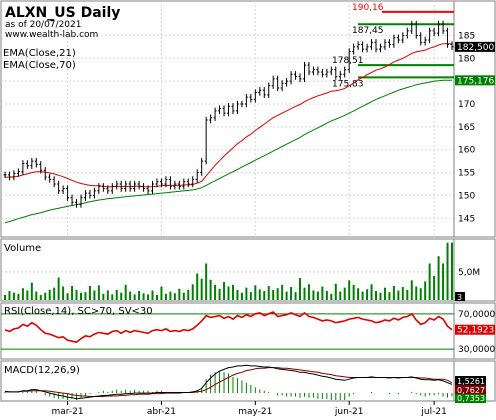 Image resolution: width=496 pixels, height=420 pixels. I want to click on macd-pane: MACD(12,26,9) 1,5261 0,7627 0,7353, so click(248, 381).